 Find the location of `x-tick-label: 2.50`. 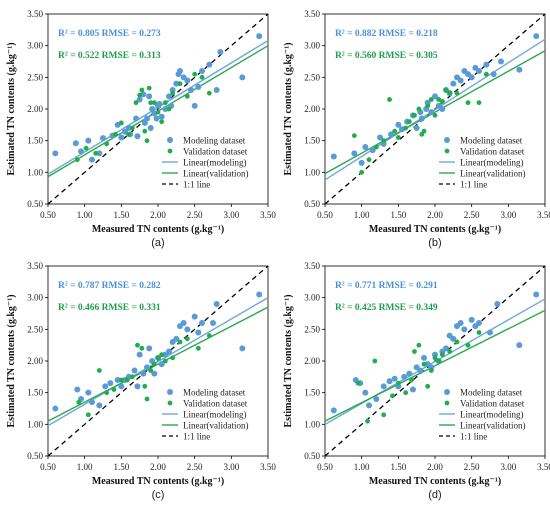

x-tick-label: 2.50 is located at coordinates (472, 215).